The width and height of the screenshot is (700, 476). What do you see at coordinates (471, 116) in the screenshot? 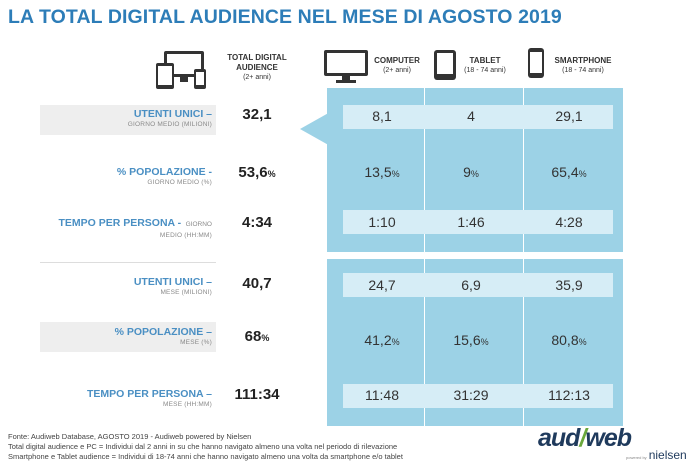
I see `tablet-value: 4` at bounding box center [471, 116].